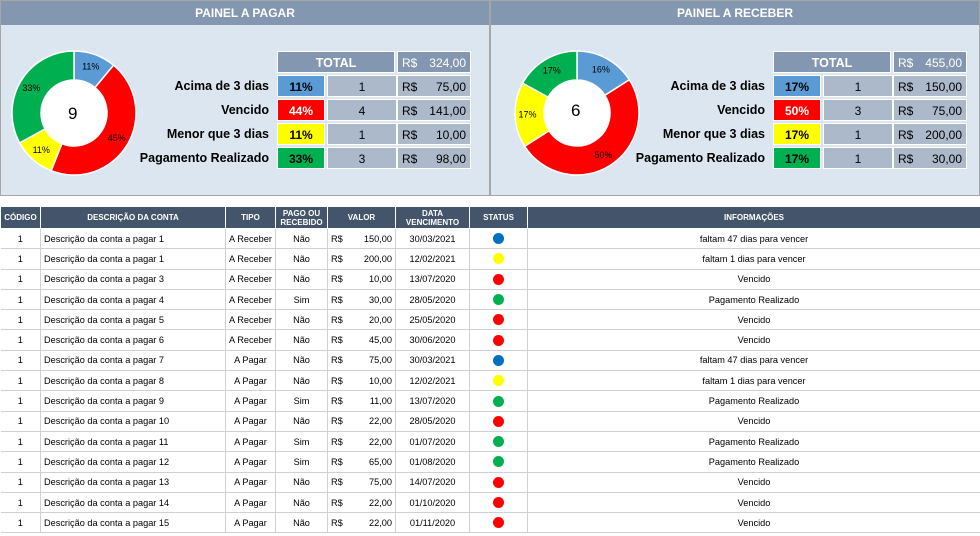 This screenshot has width=980, height=536. Describe the element at coordinates (133, 421) in the screenshot. I see `cell-descricao: Descrição da conta a pagar 10` at that location.